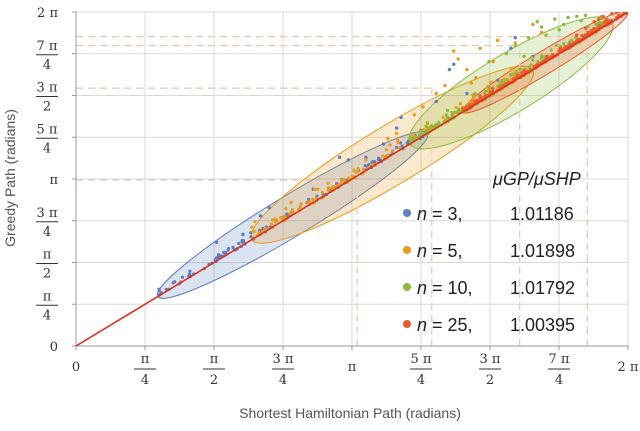 Image resolution: width=640 pixels, height=431 pixels. I want to click on legend-entry-n5: n = 5,, so click(440, 251).